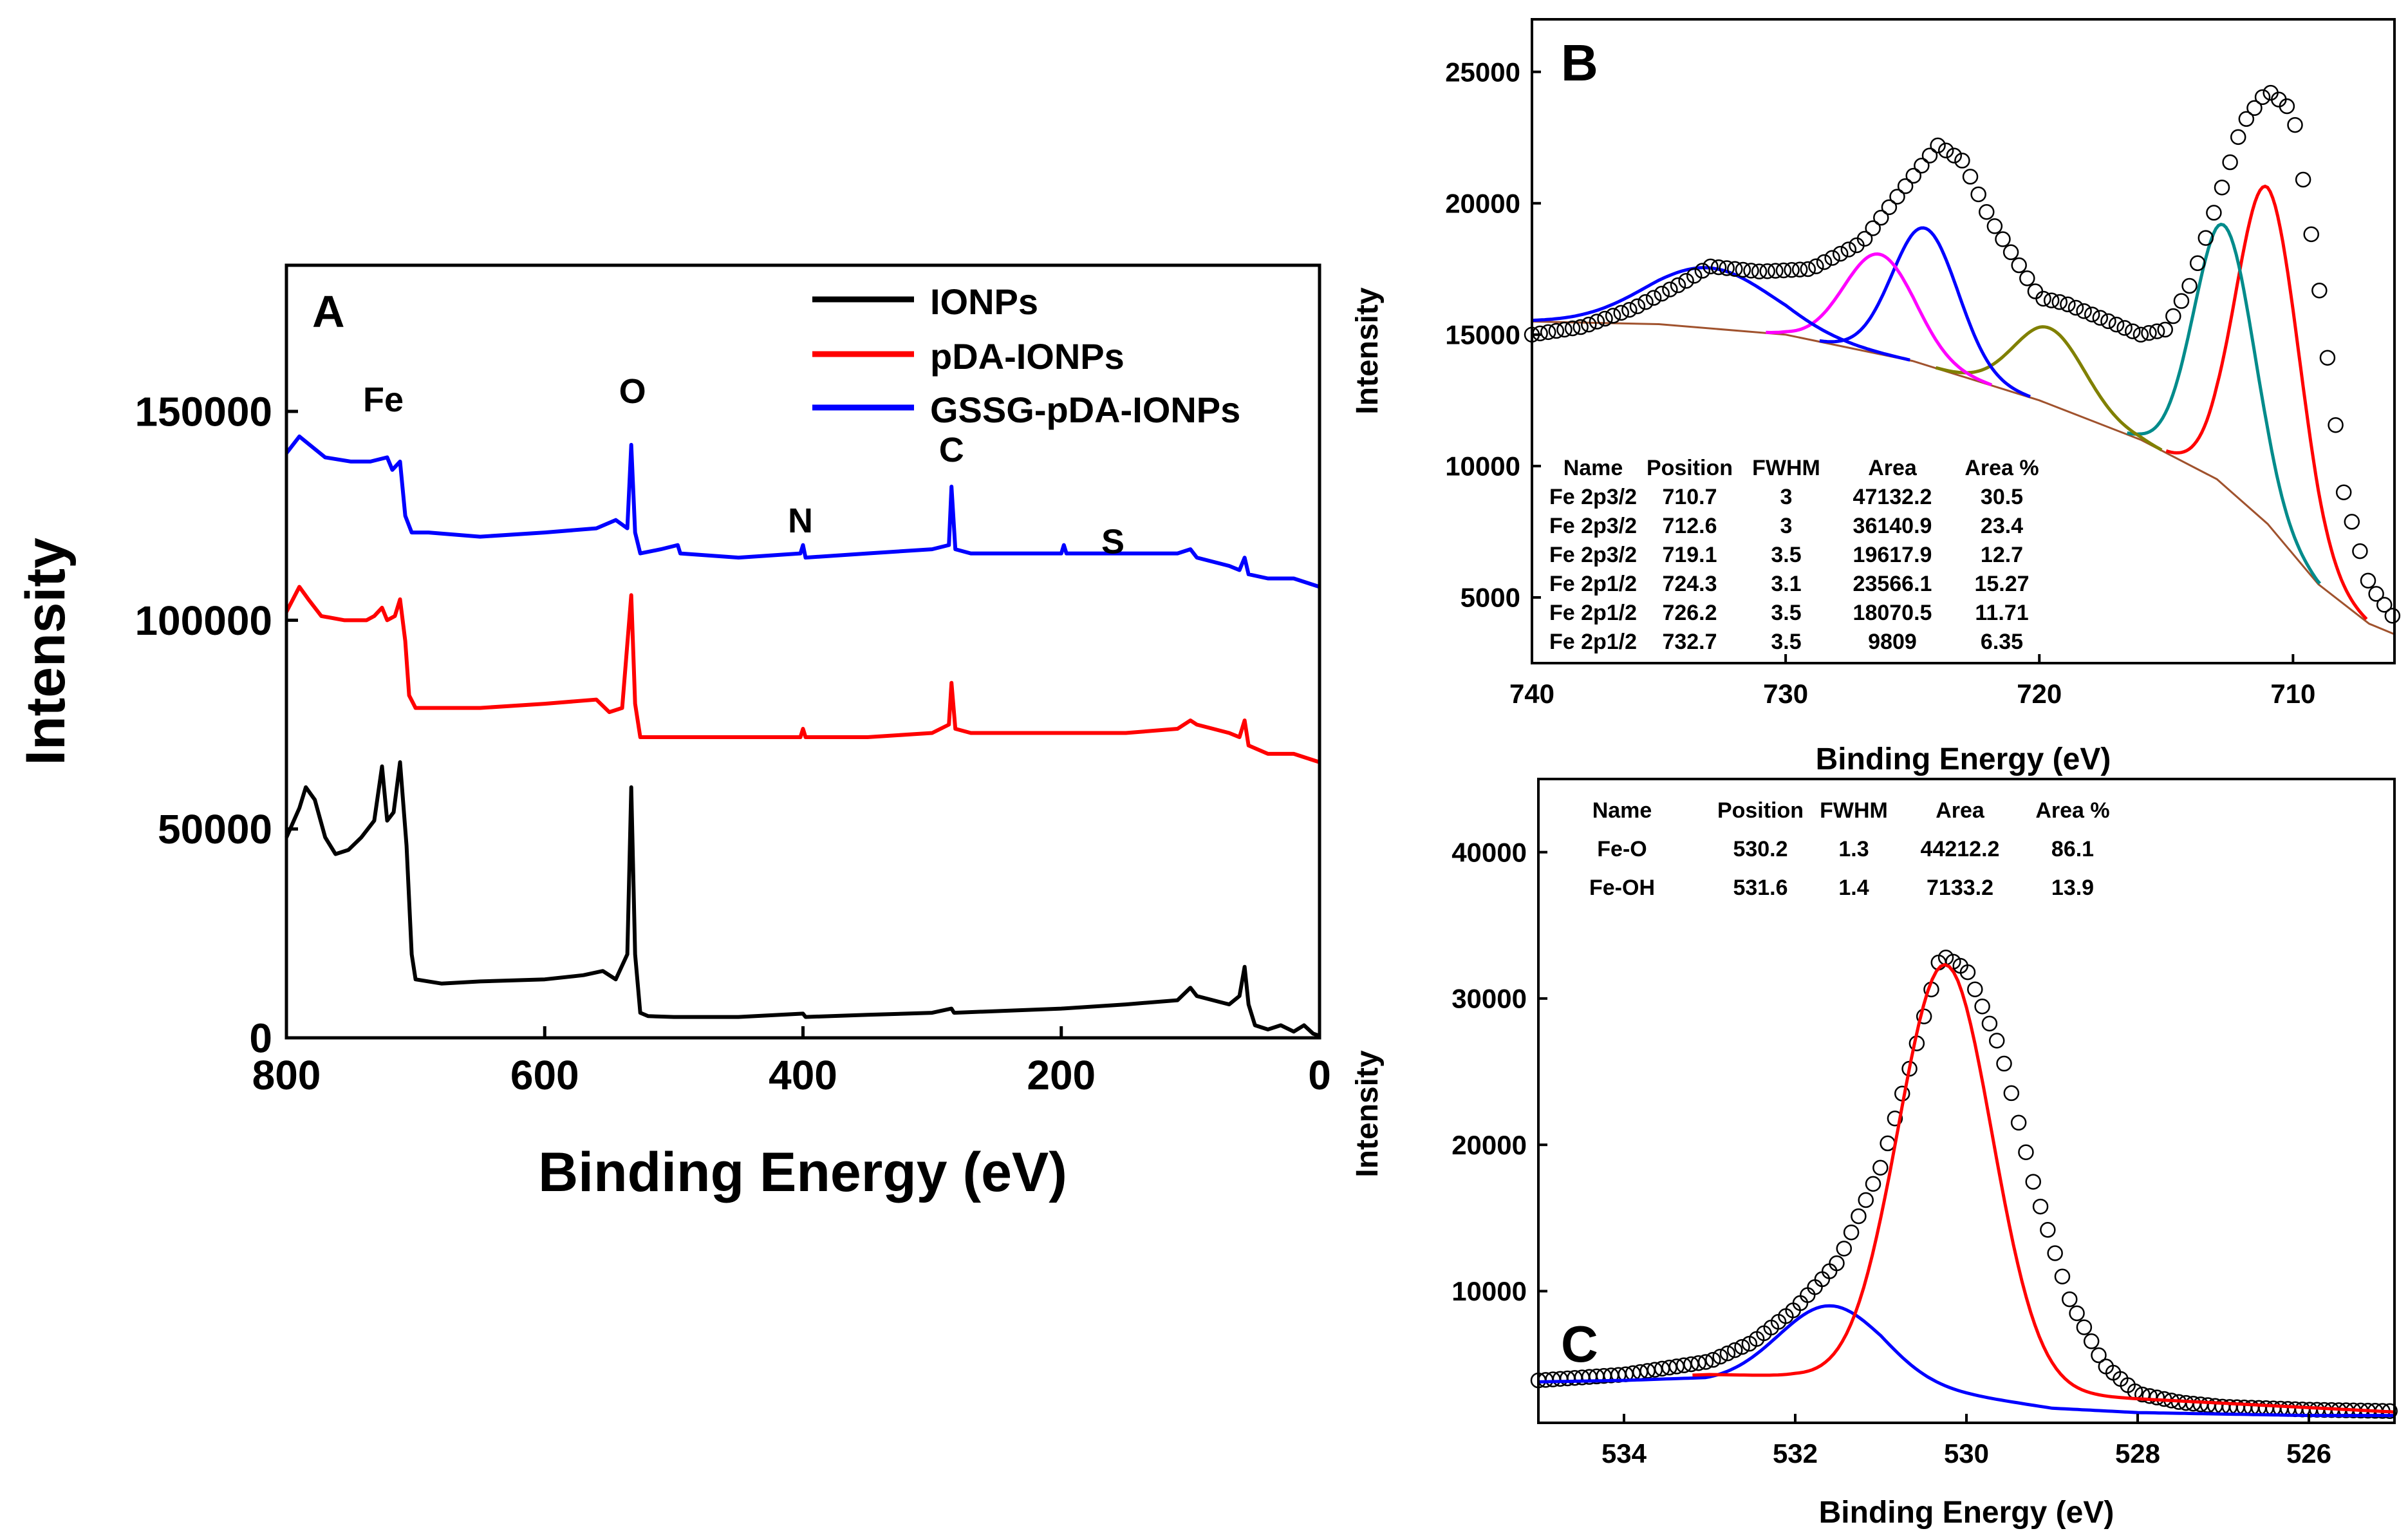  I want to click on x-tick-label: 600, so click(544, 1075).